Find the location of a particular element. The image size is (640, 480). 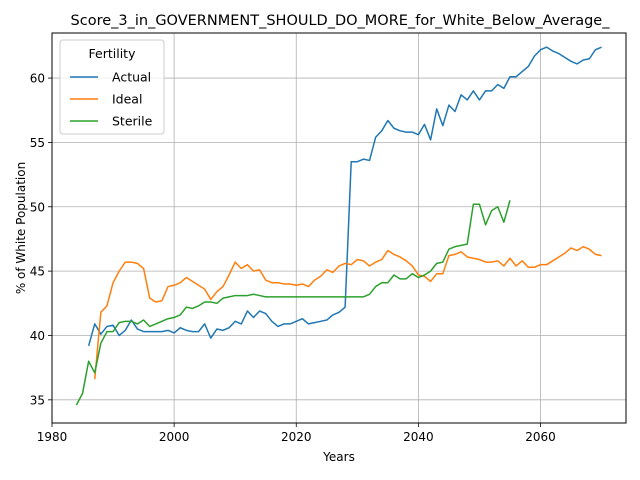

y-axis-label: % of White Population is located at coordinates (21, 228).